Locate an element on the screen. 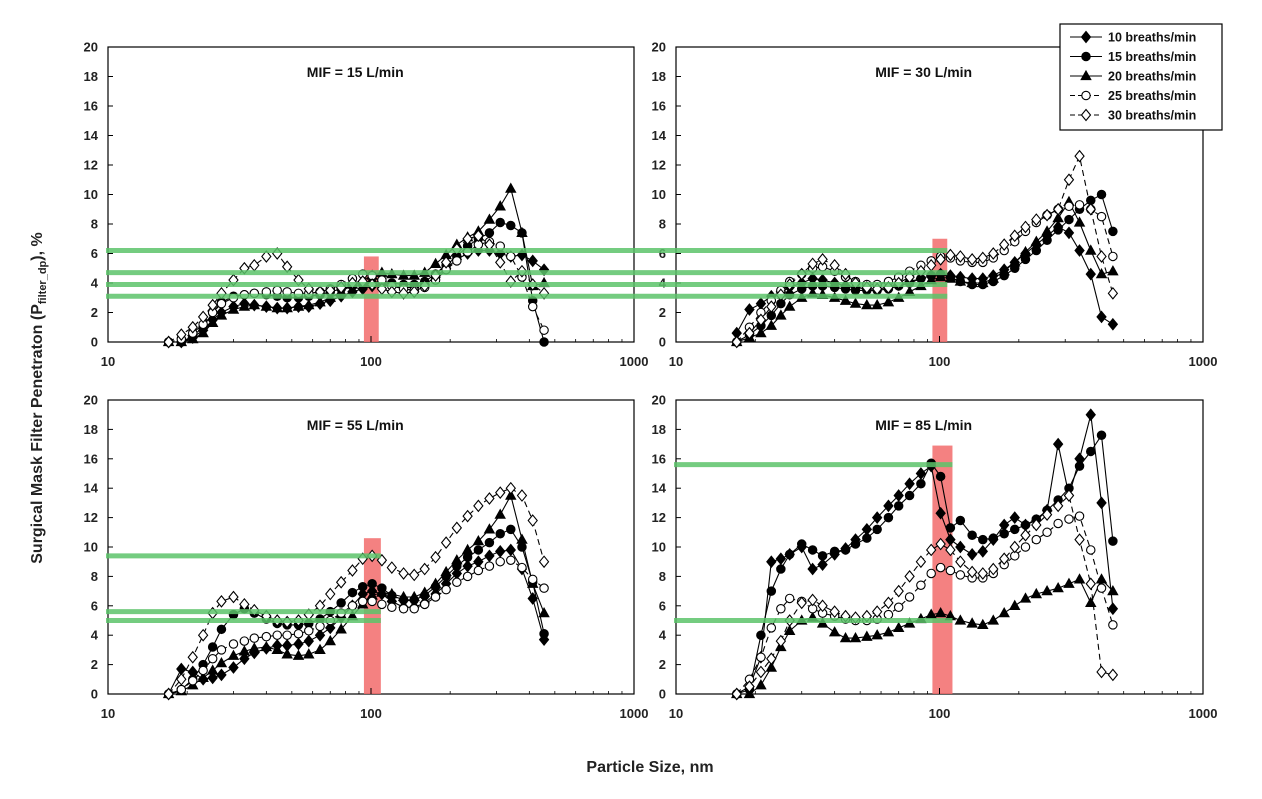 The image size is (1262, 799). y-tick-label: 14 is located at coordinates (659, 488).